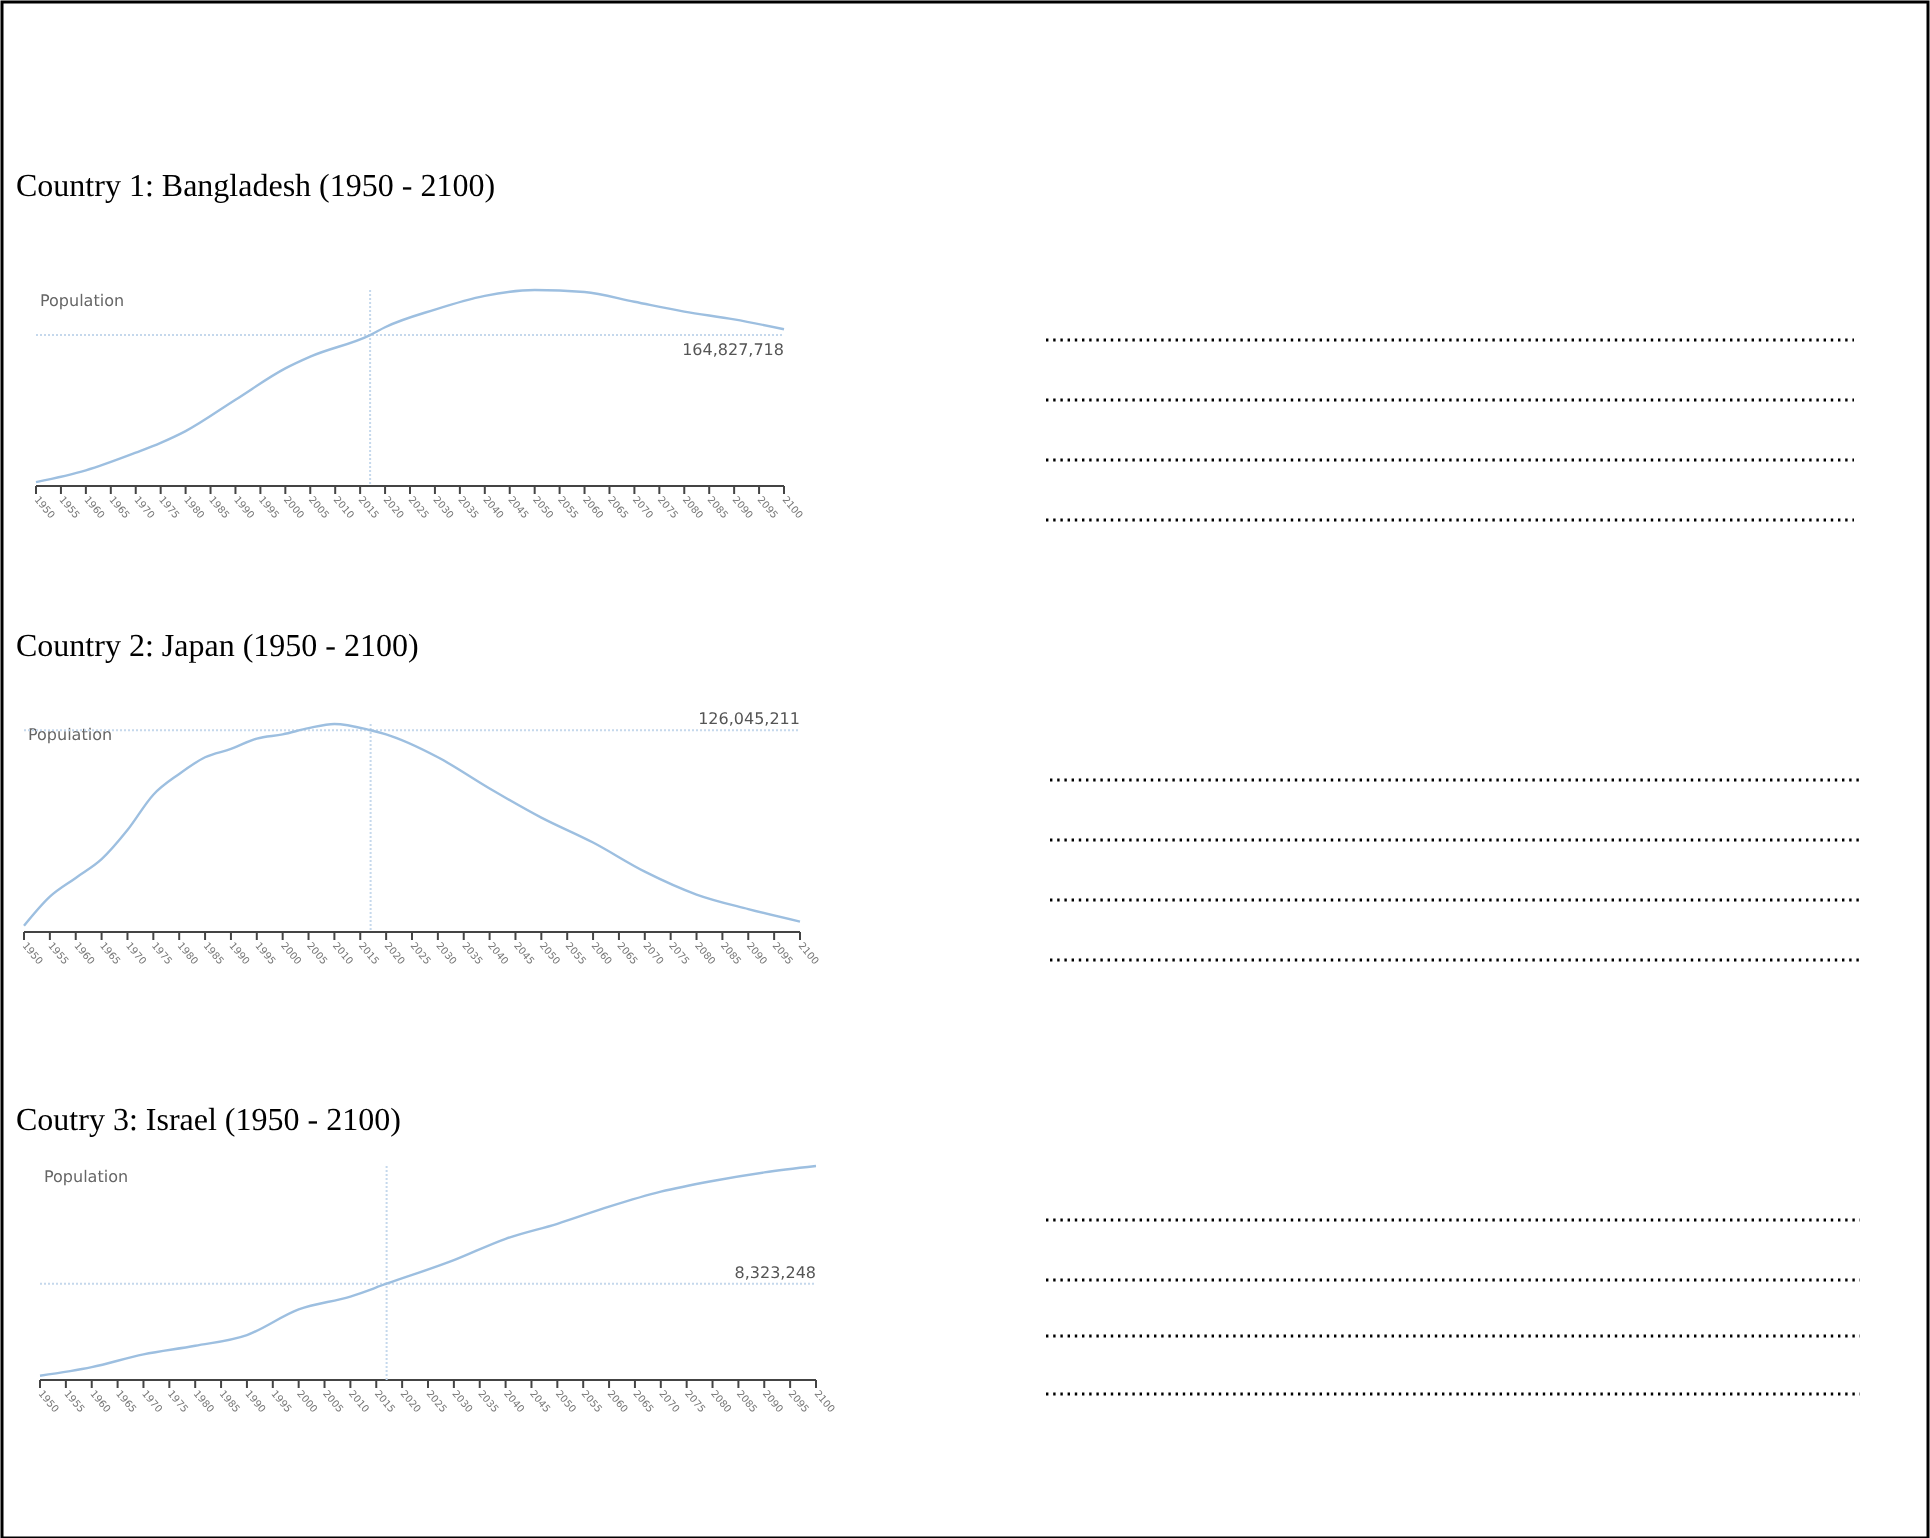 The height and width of the screenshot is (1538, 1930). What do you see at coordinates (208, 1121) in the screenshot?
I see `chart-title: Coutry 3: Israel (1950 - 2100)` at bounding box center [208, 1121].